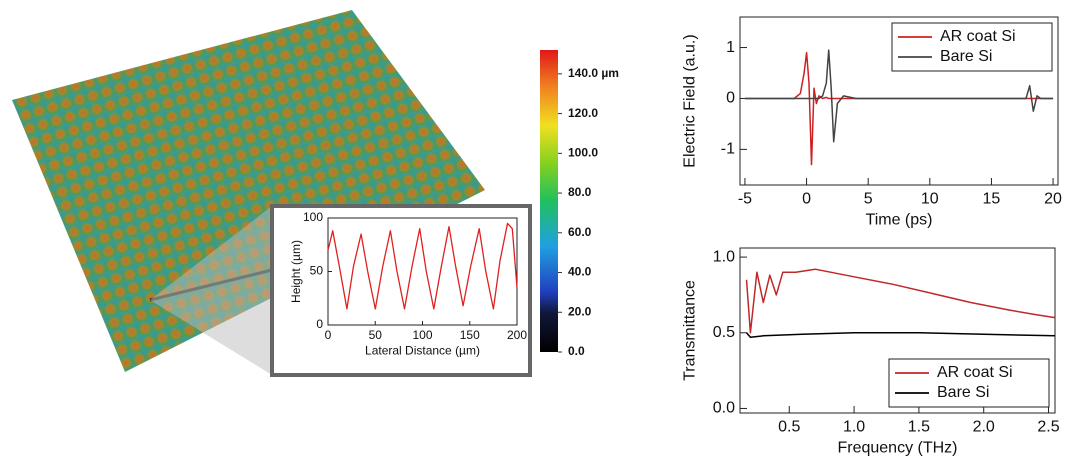 The width and height of the screenshot is (1070, 472). Describe the element at coordinates (724, 256) in the screenshot. I see `y-tick-label: 1.0` at that location.